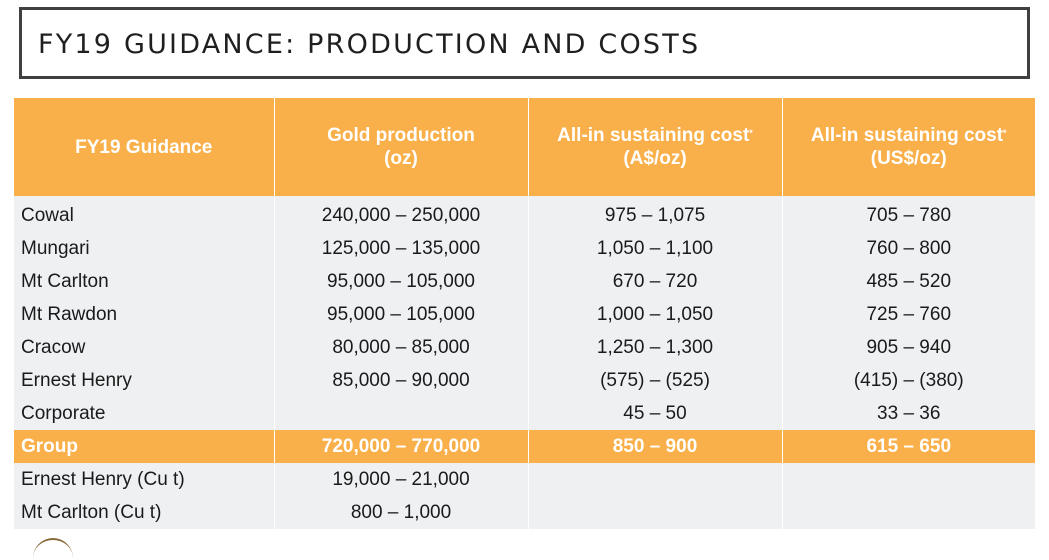 This screenshot has width=1049, height=560. What do you see at coordinates (401, 413) in the screenshot?
I see `gold-production-value` at bounding box center [401, 413].